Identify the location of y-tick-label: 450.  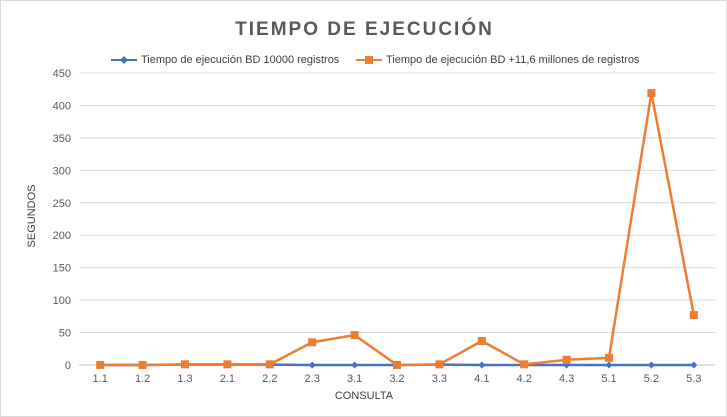
(62, 74).